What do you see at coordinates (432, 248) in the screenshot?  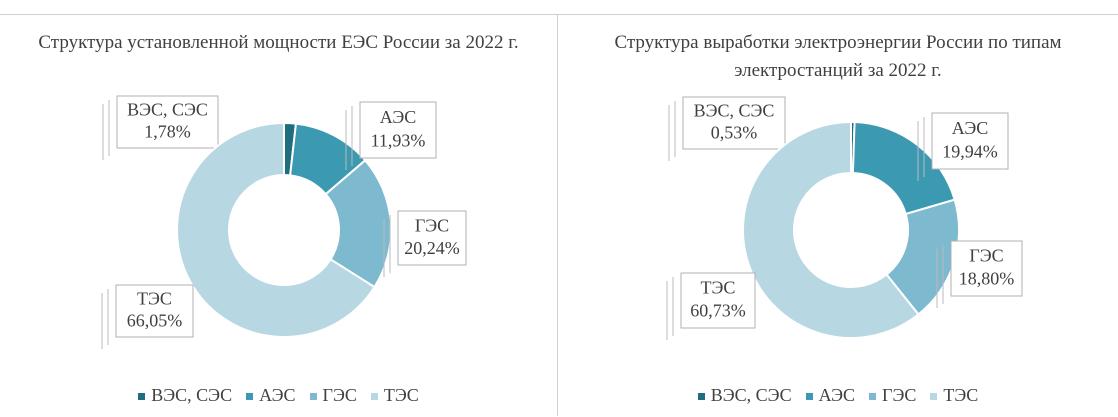 I see `data-label: 20,24%` at bounding box center [432, 248].